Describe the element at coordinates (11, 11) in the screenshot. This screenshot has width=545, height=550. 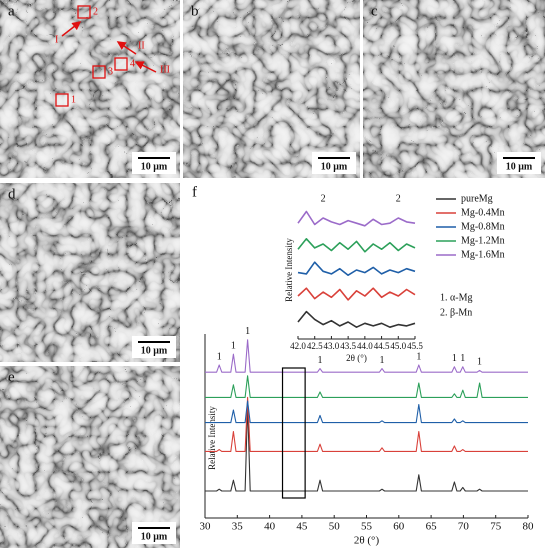
I see `panel-label: a` at that location.